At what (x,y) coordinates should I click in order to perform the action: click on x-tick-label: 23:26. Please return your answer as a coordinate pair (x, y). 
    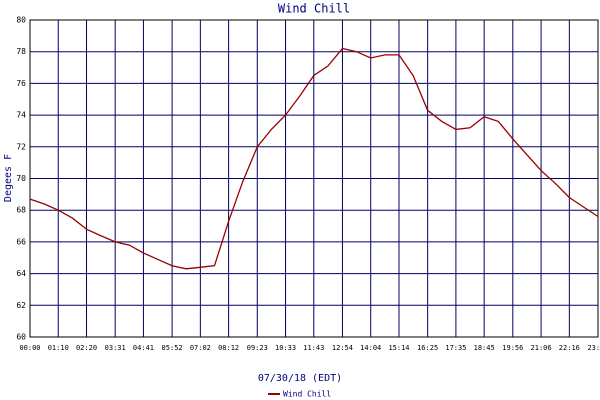
    Looking at the image, I should click on (593, 348).